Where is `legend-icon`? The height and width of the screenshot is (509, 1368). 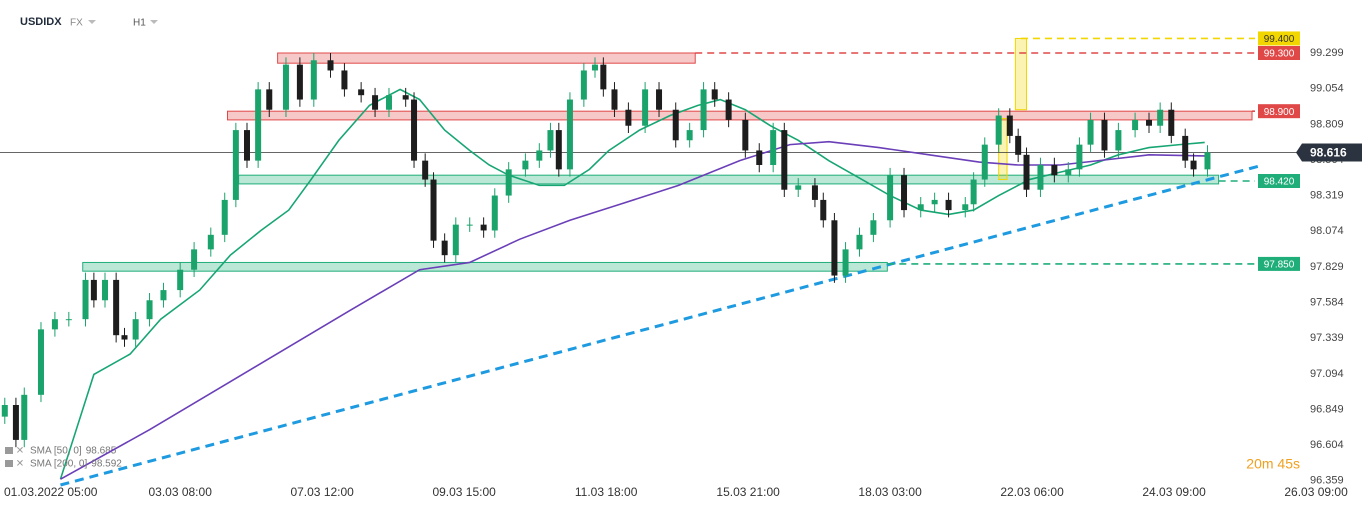
legend-icon is located at coordinates (9, 450).